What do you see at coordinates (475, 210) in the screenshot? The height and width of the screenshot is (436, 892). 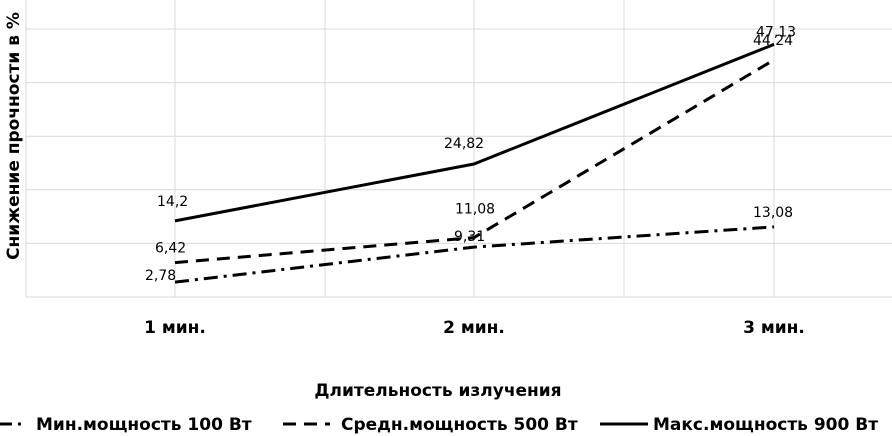 I see `data-label: 11,08` at bounding box center [475, 210].